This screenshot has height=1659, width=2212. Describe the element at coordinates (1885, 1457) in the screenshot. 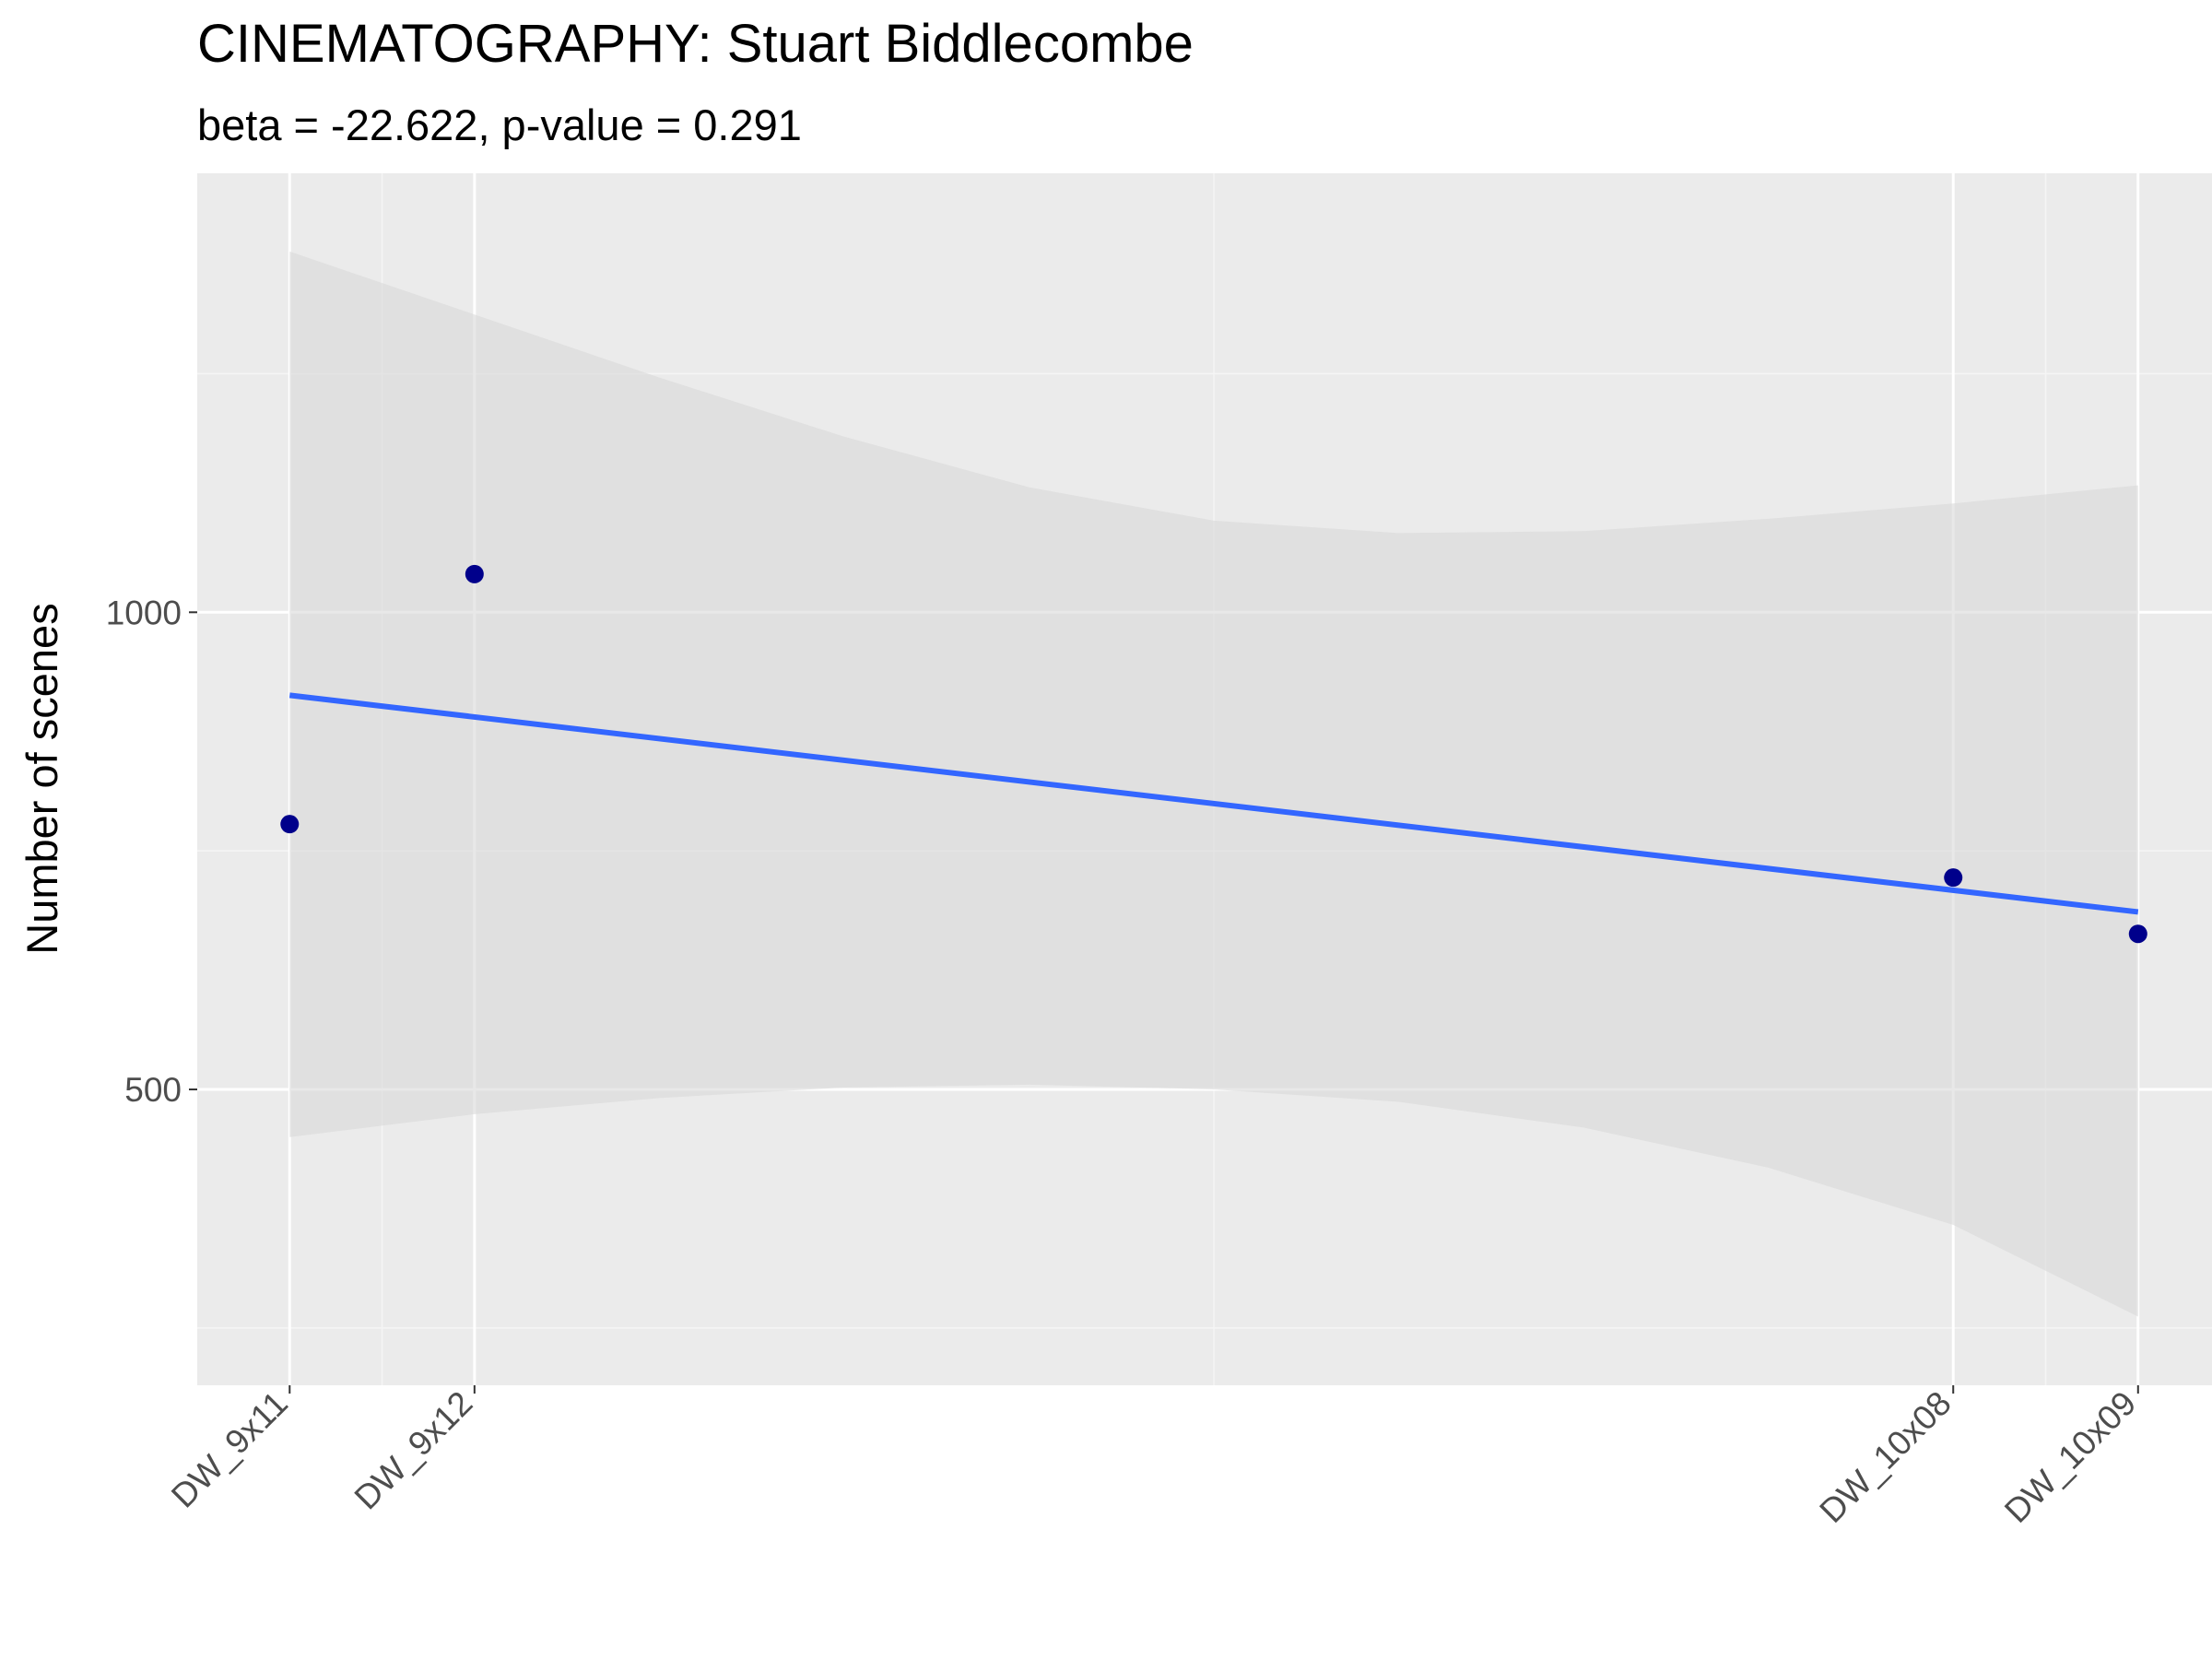

I see `x-tick-label: DW_10x08` at that location.